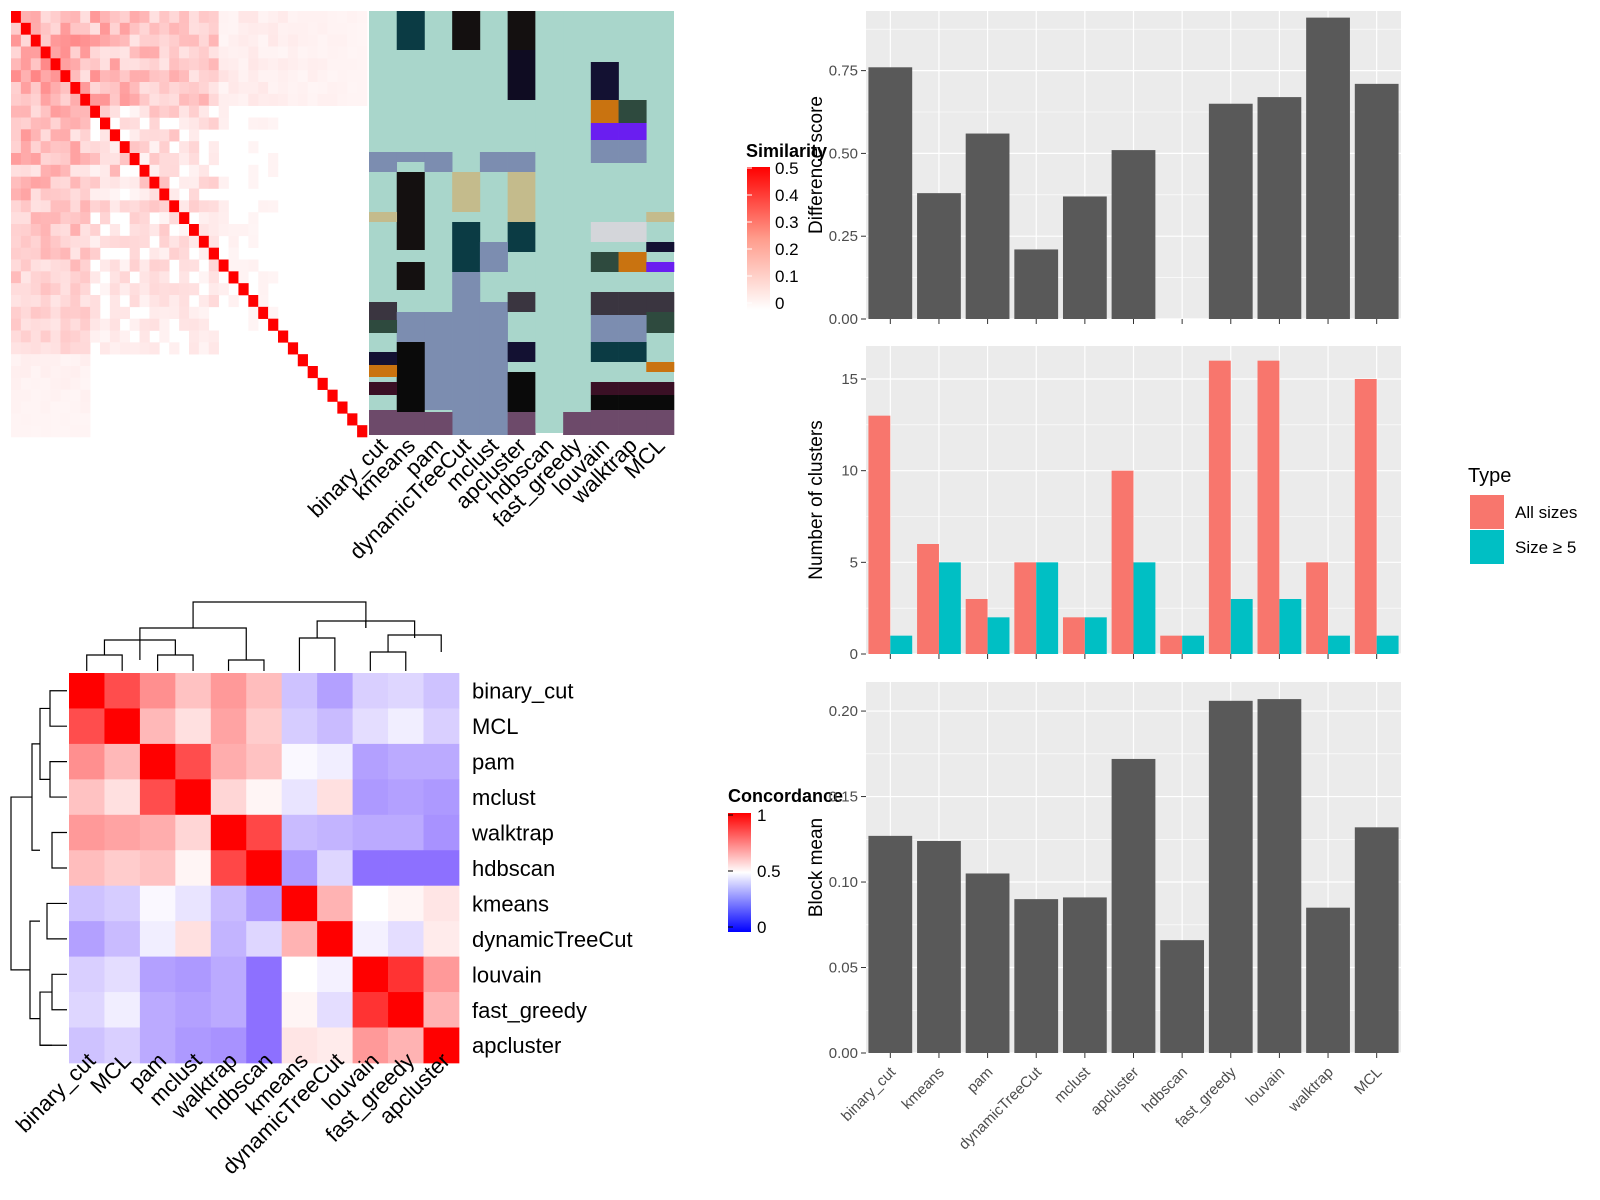 The width and height of the screenshot is (1600, 1200). What do you see at coordinates (1072, 1084) in the screenshot?
I see `x-tick-label: mclust` at bounding box center [1072, 1084].